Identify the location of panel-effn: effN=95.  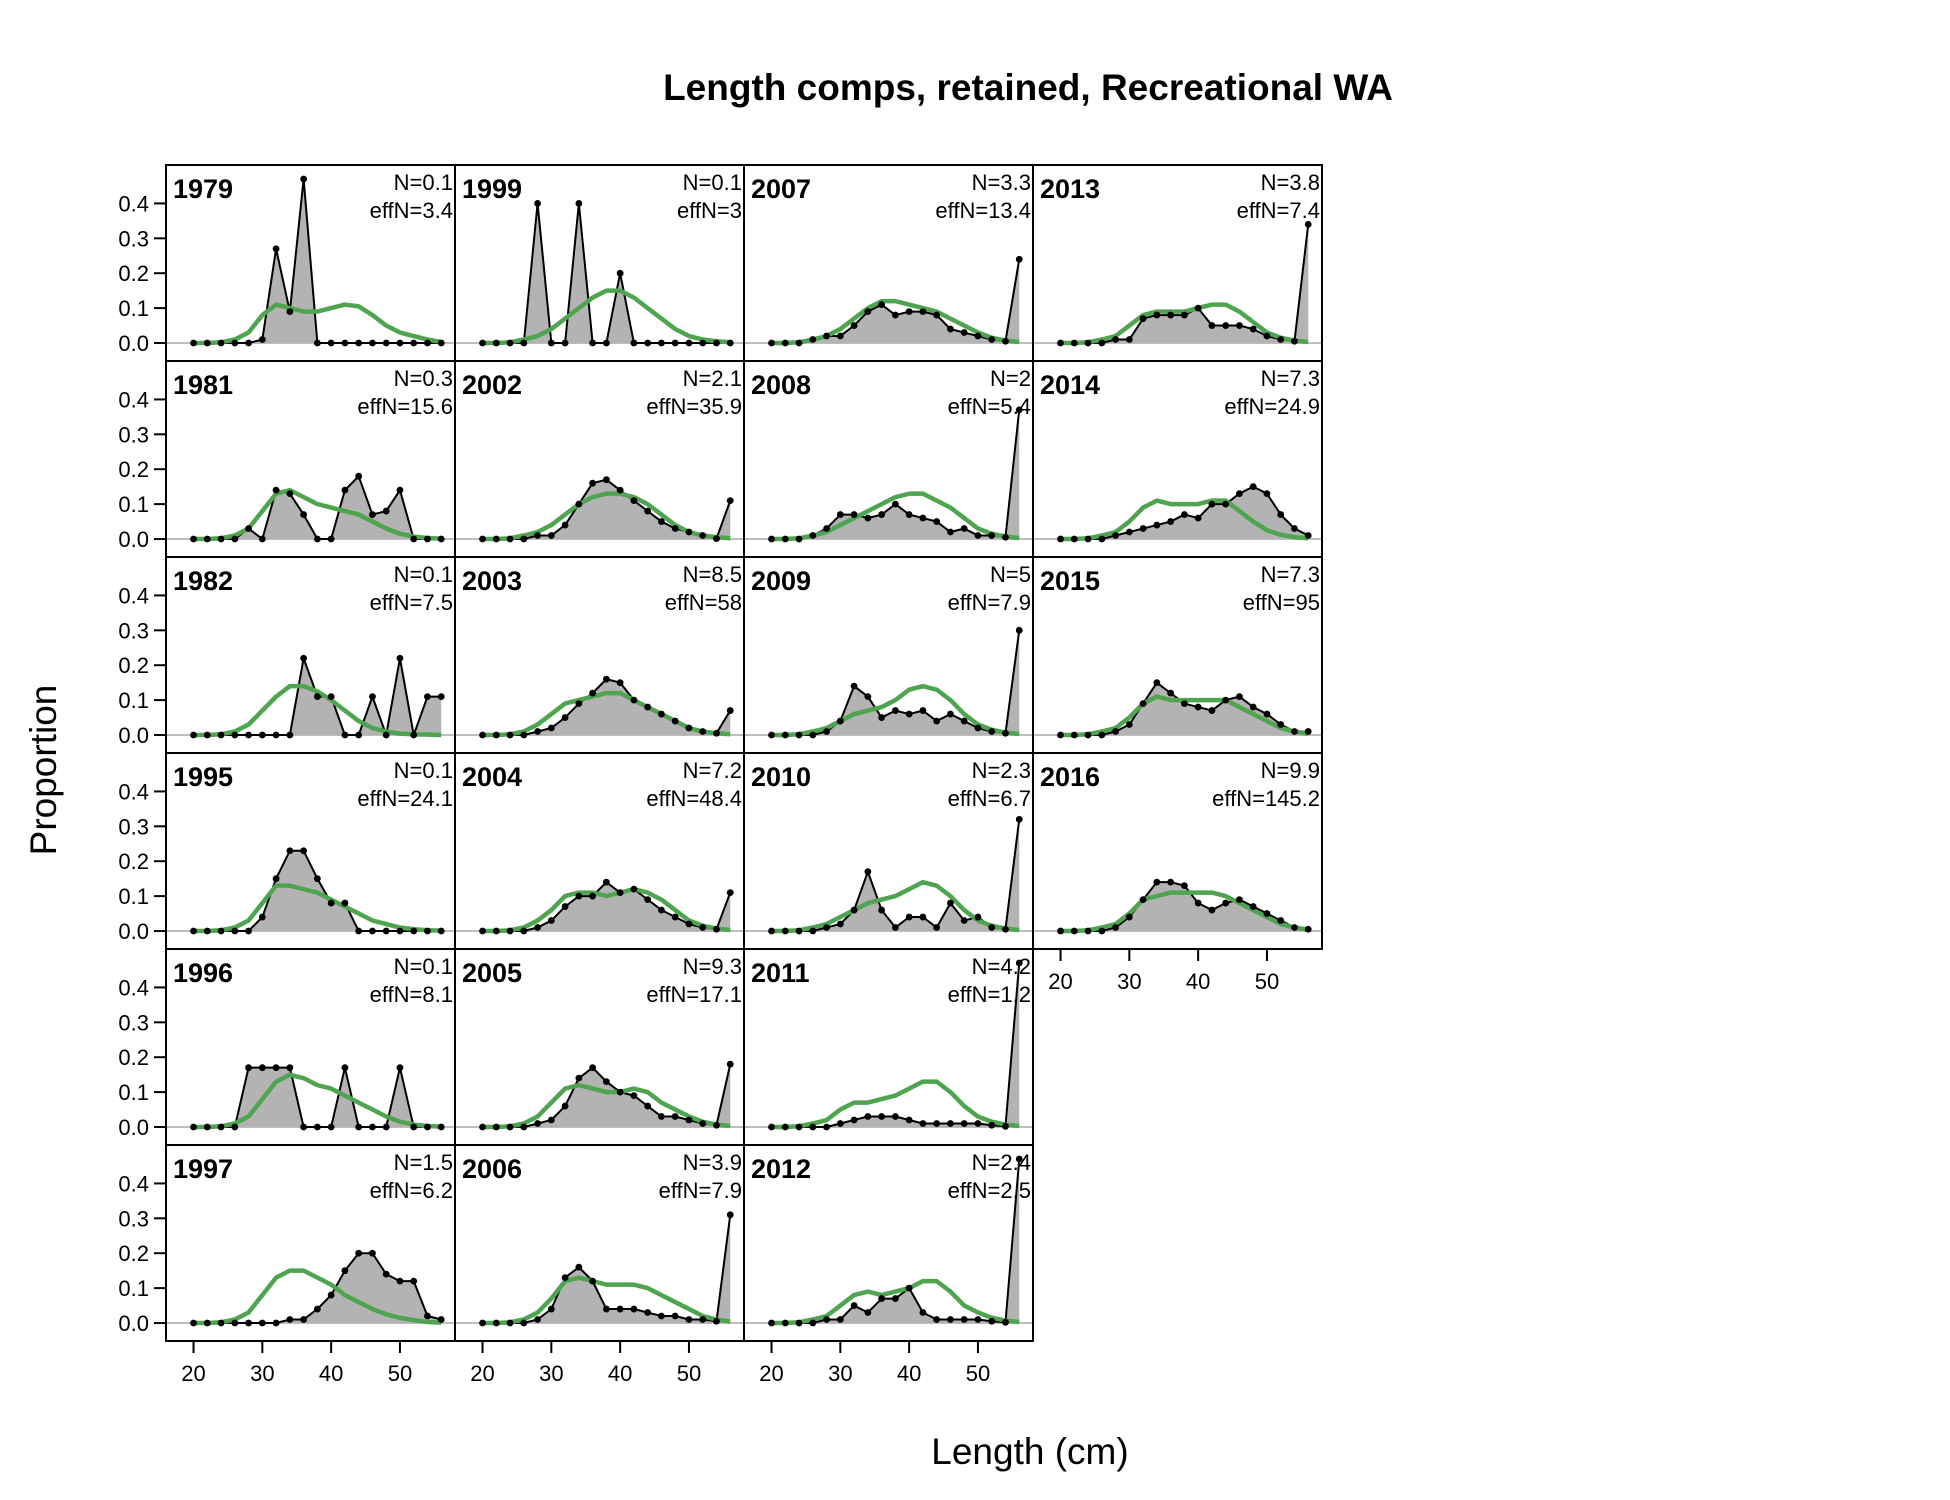
(1281, 602).